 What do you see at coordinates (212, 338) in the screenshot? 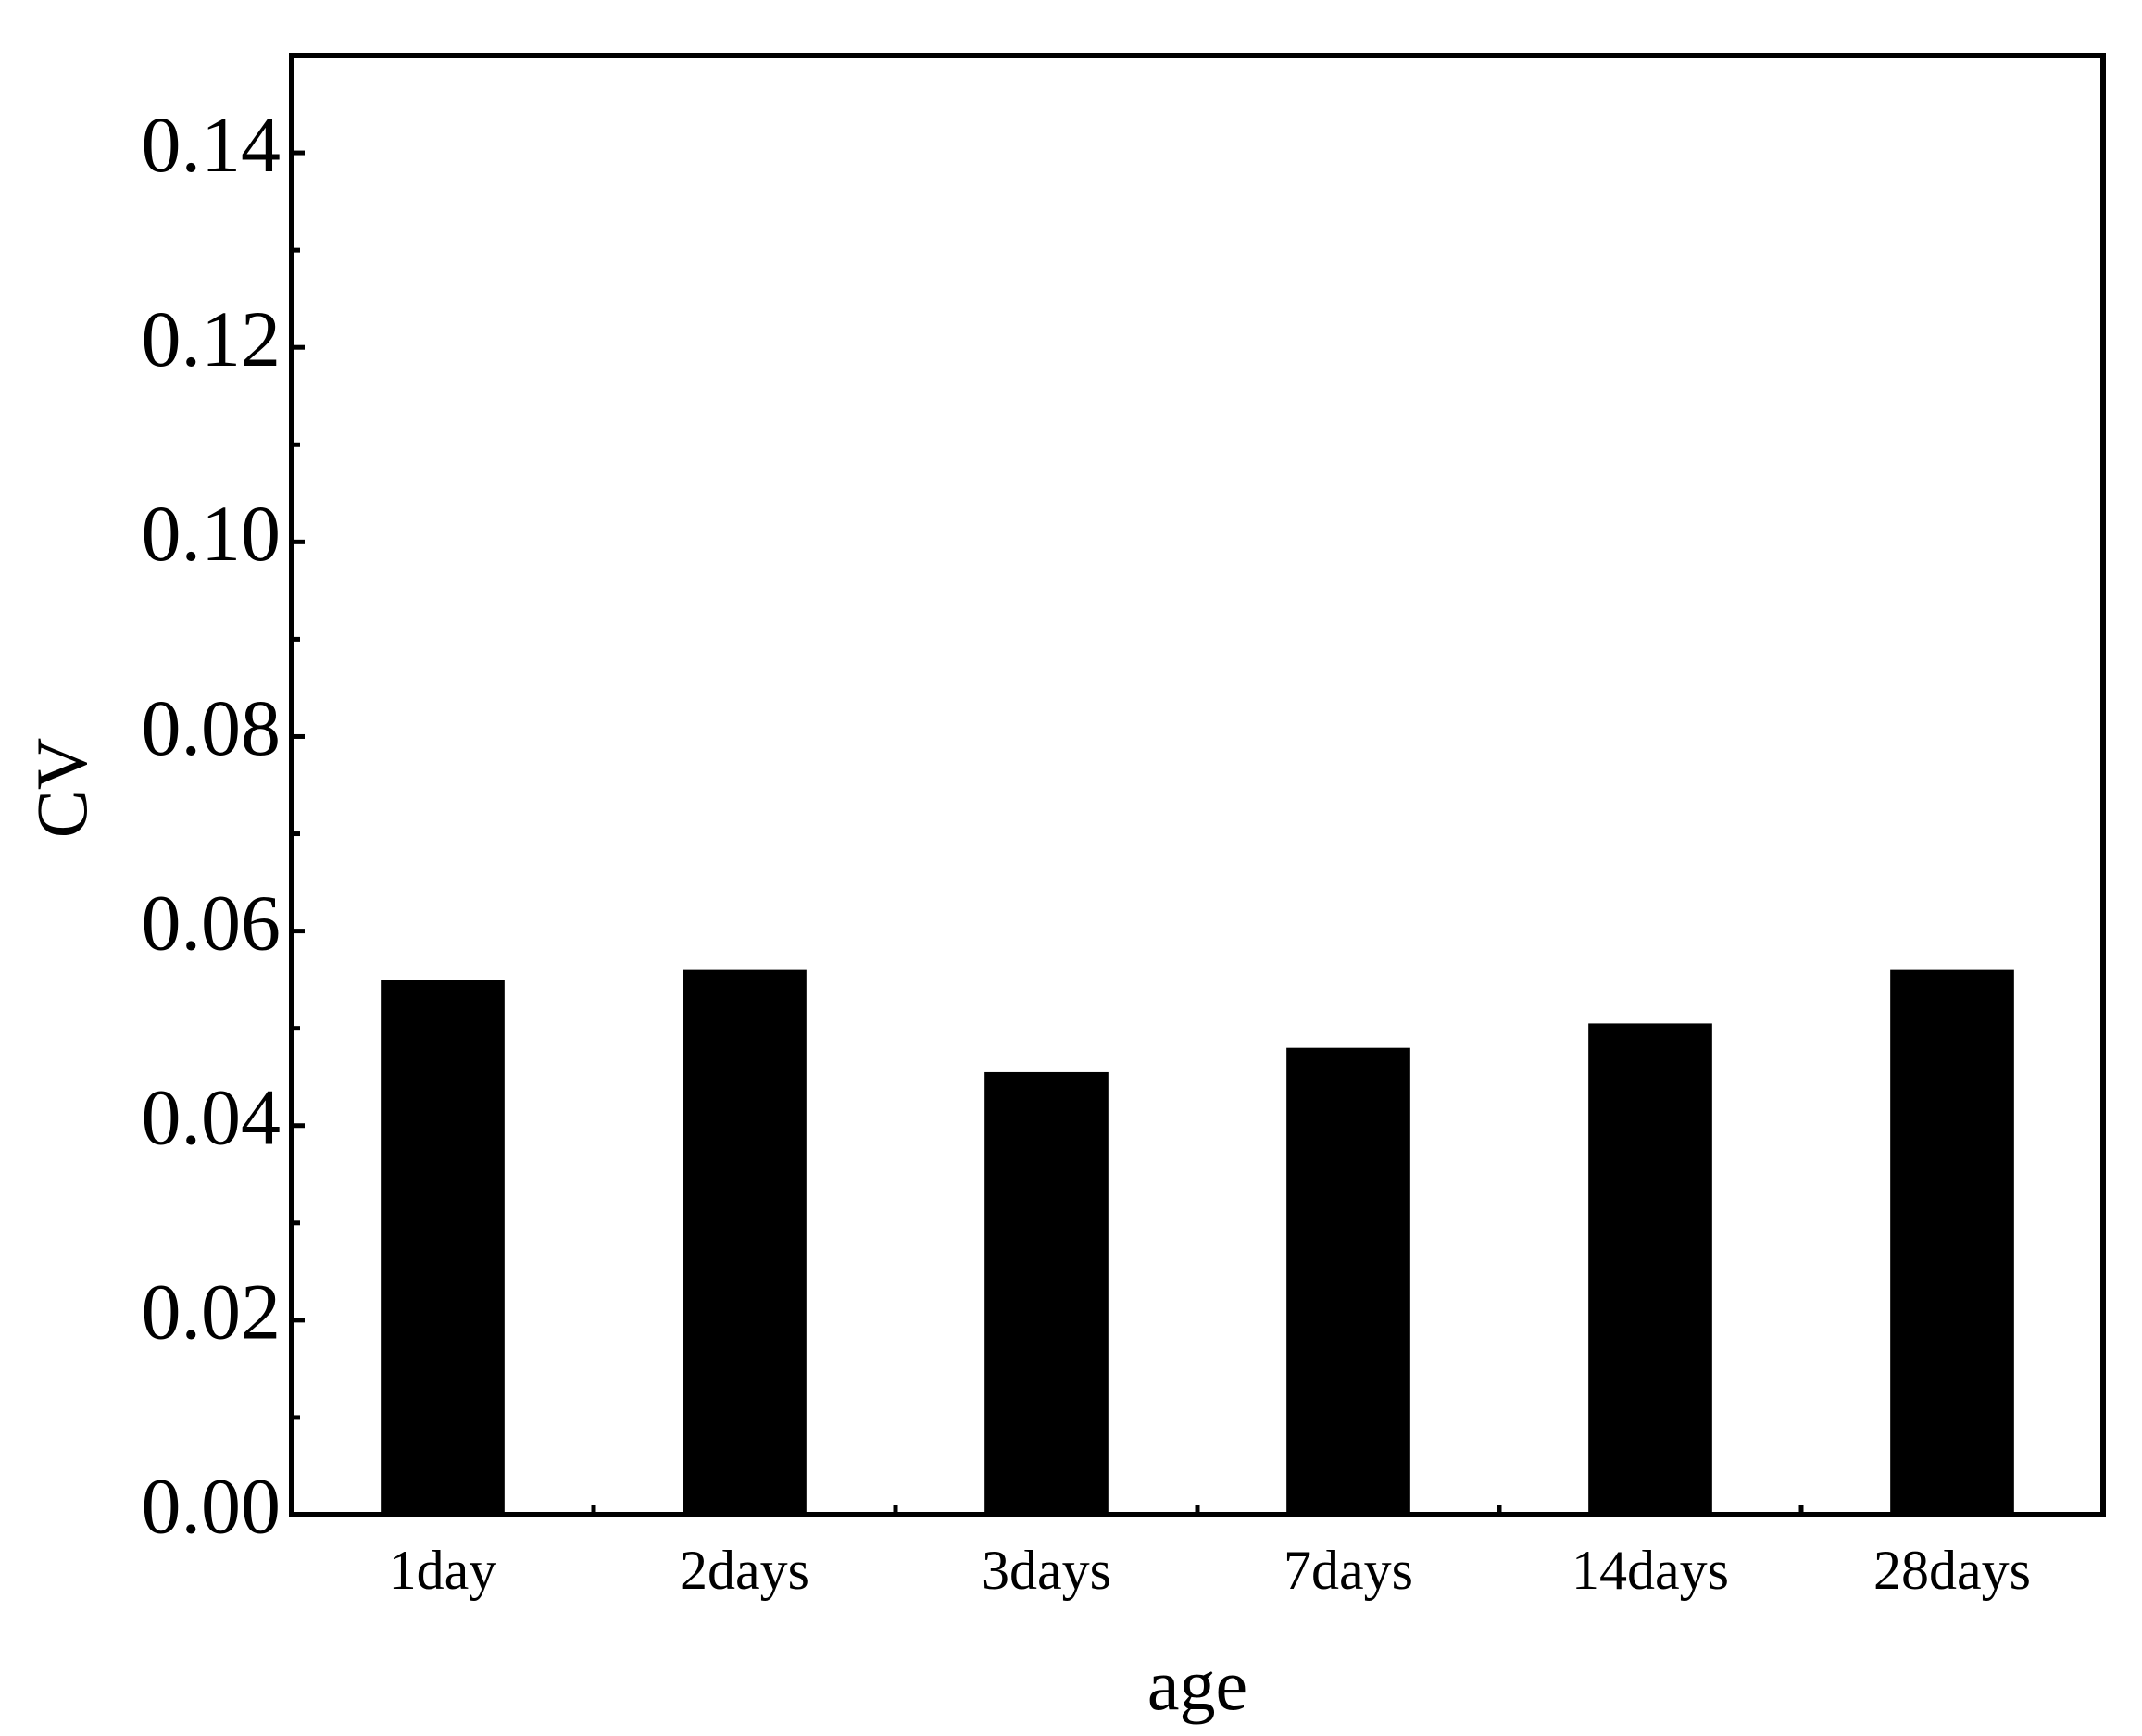
I see `y-tick-label: 0.12` at bounding box center [212, 338].